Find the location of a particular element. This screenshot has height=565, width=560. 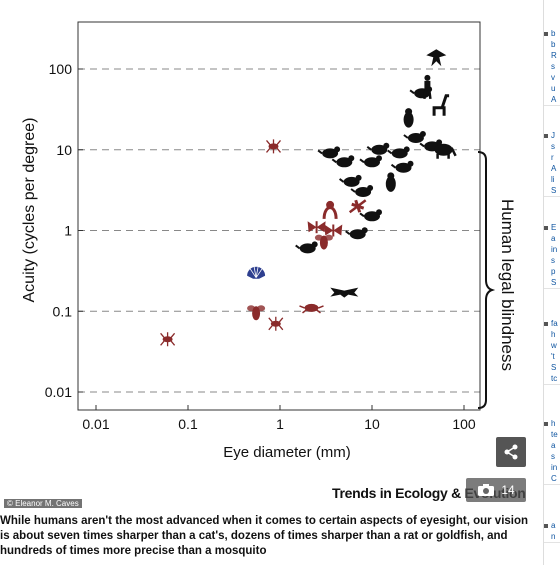

sidebar-article-text: v is located at coordinates (553, 77).